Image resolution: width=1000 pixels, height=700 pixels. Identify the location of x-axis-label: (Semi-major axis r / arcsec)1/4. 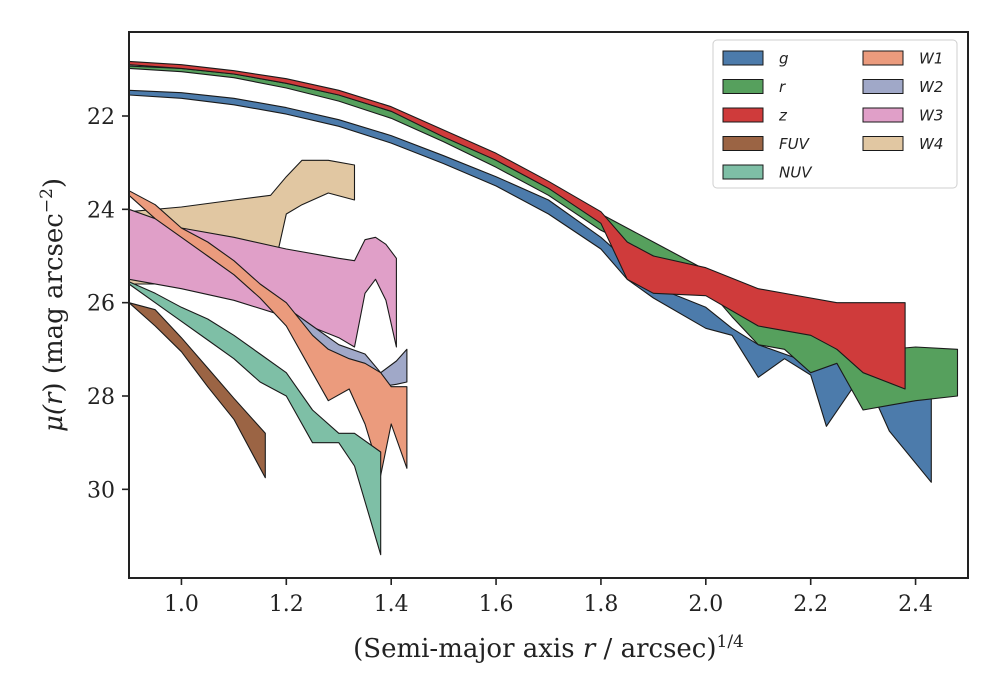
(548, 648).